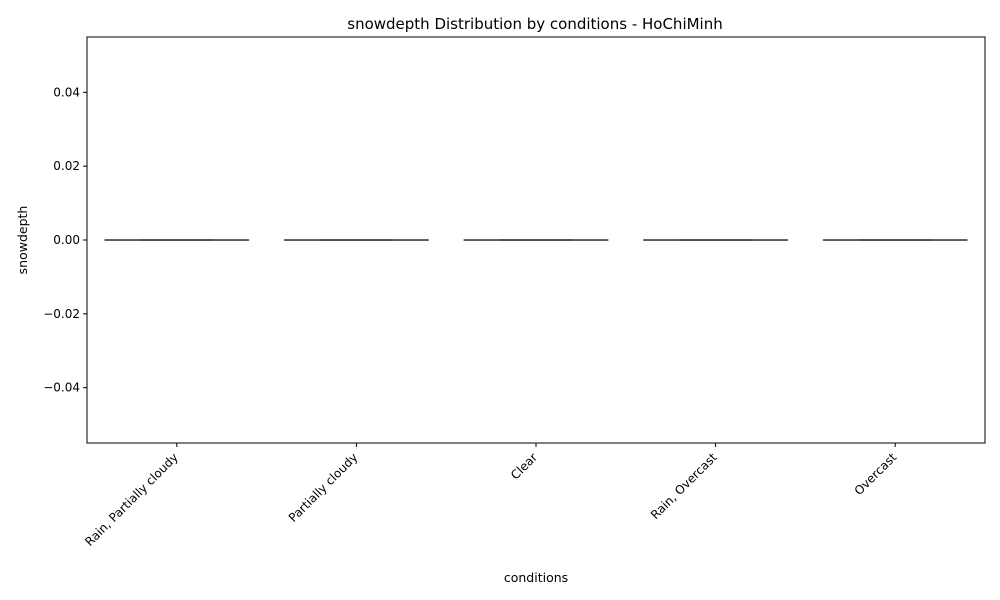 The width and height of the screenshot is (1000, 600). Describe the element at coordinates (66, 166) in the screenshot. I see `y-tick-label: 0.02` at that location.